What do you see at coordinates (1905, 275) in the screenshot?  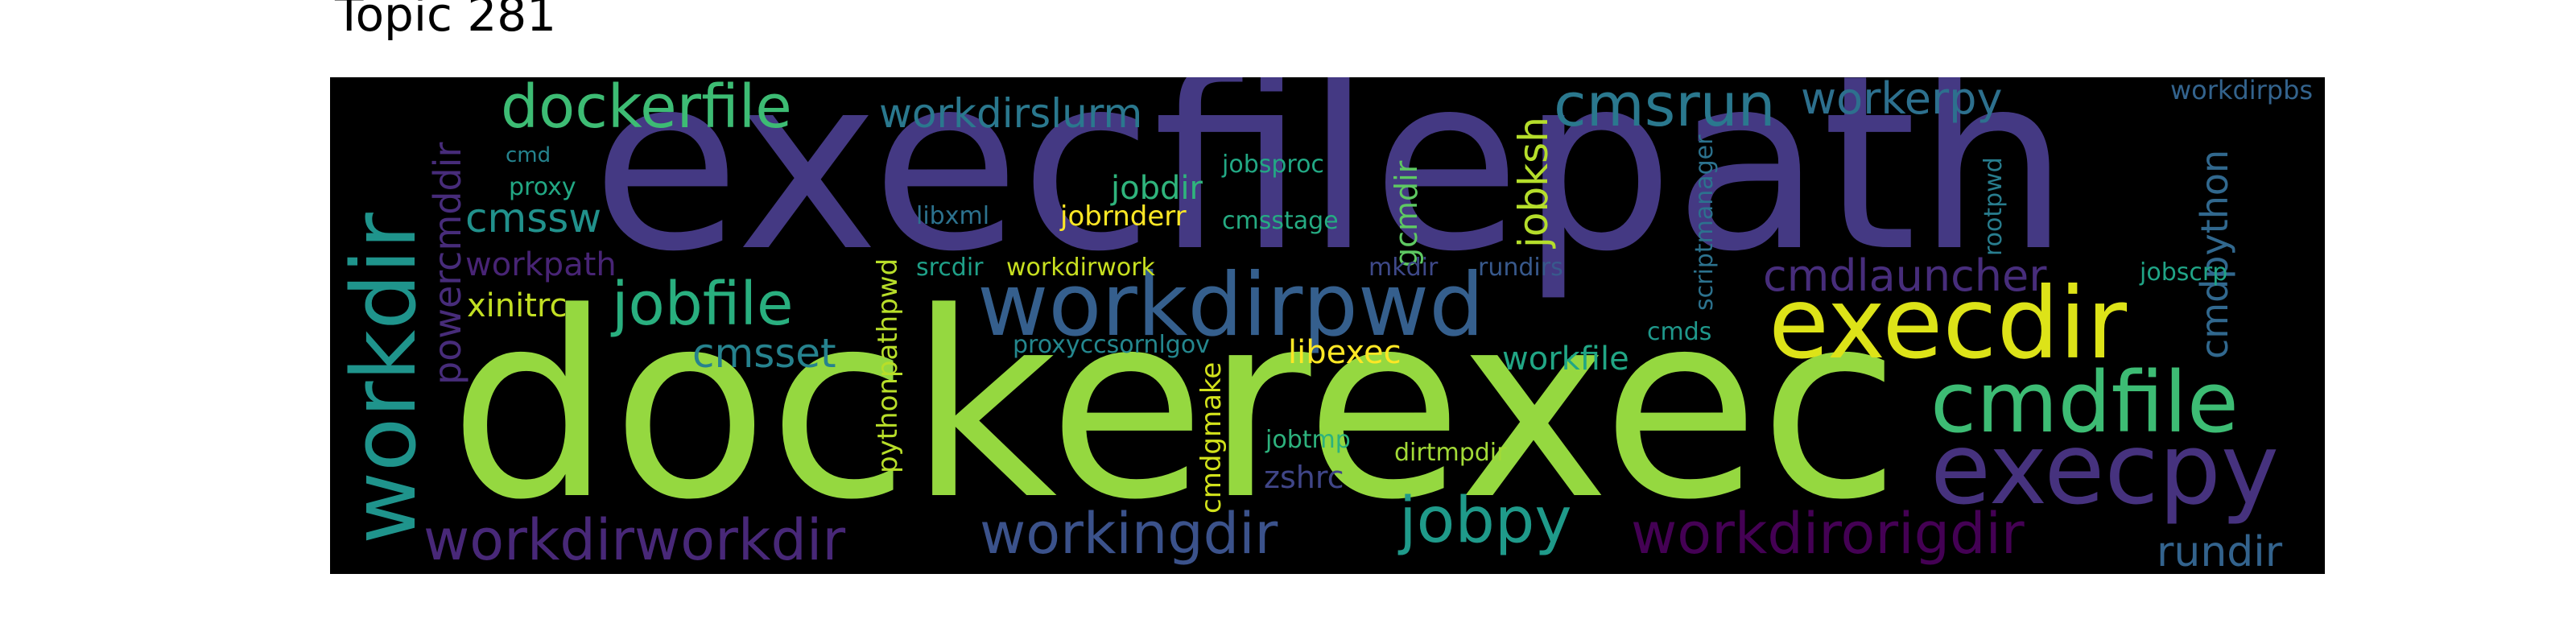 I see `word-cmdlauncher: cmdlauncher` at bounding box center [1905, 275].